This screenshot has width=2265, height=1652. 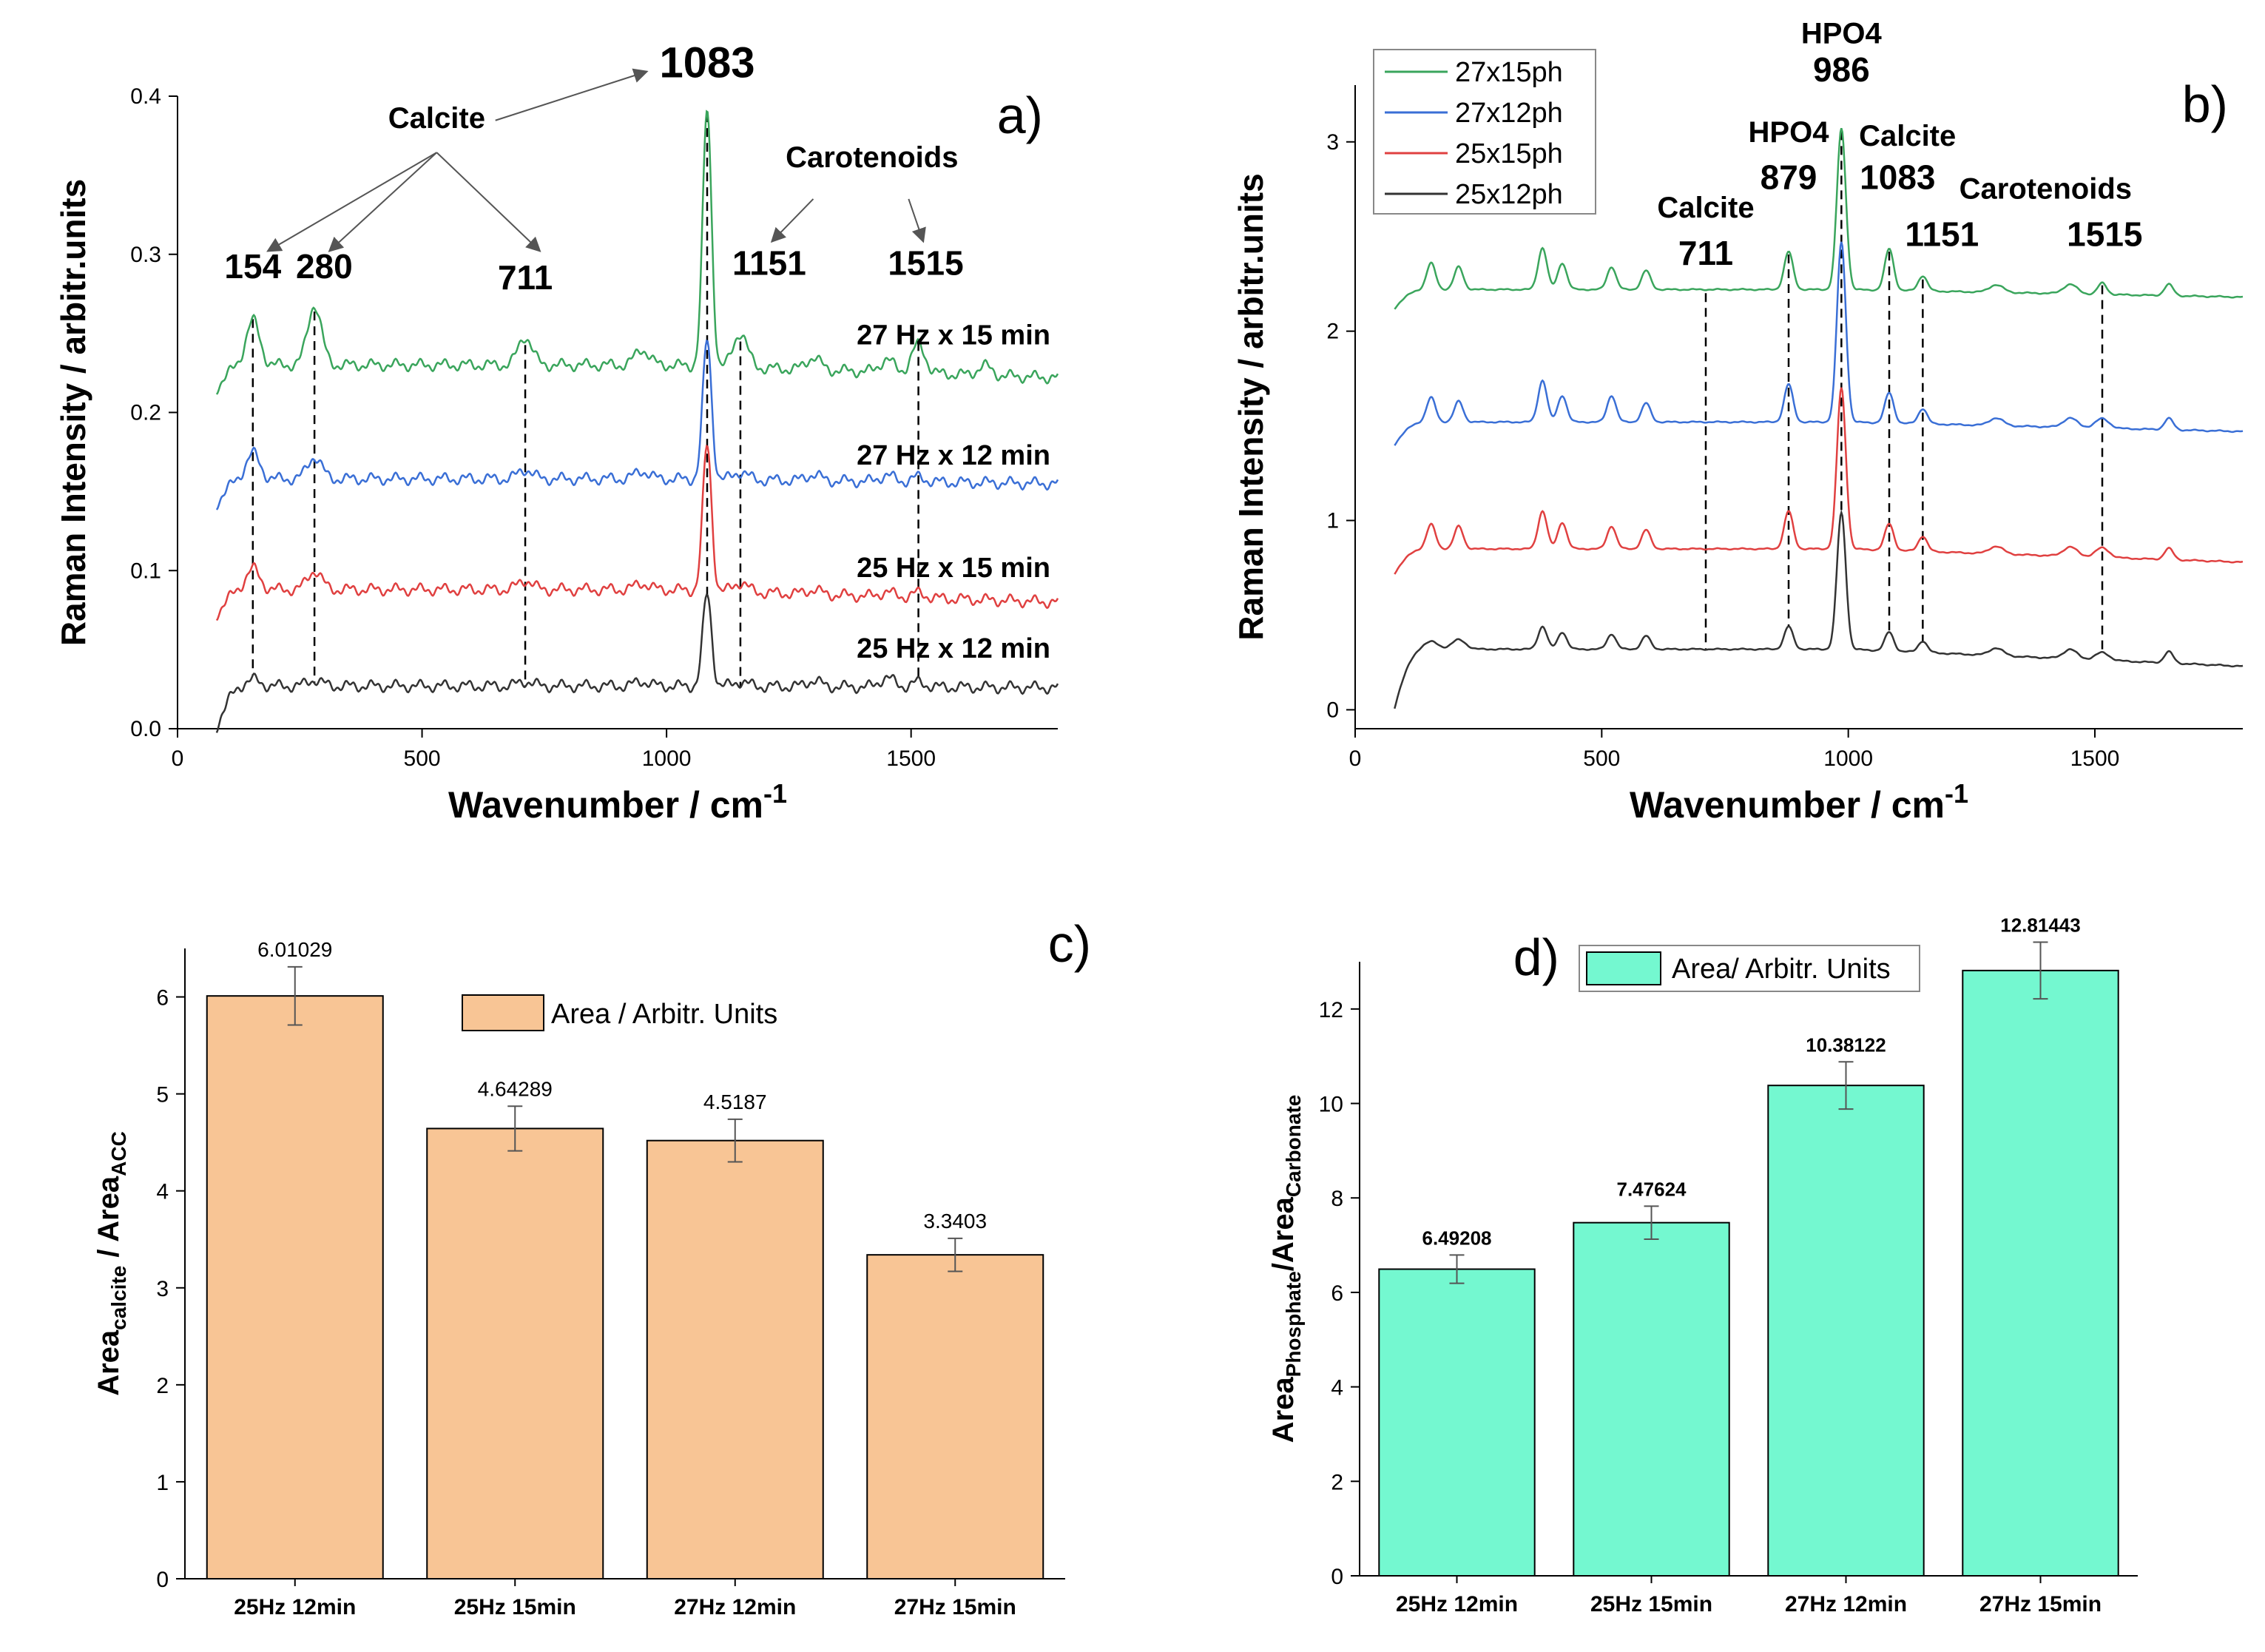 What do you see at coordinates (637, 663) in the screenshot?
I see `series-line-25-Hz-x-12-min` at bounding box center [637, 663].